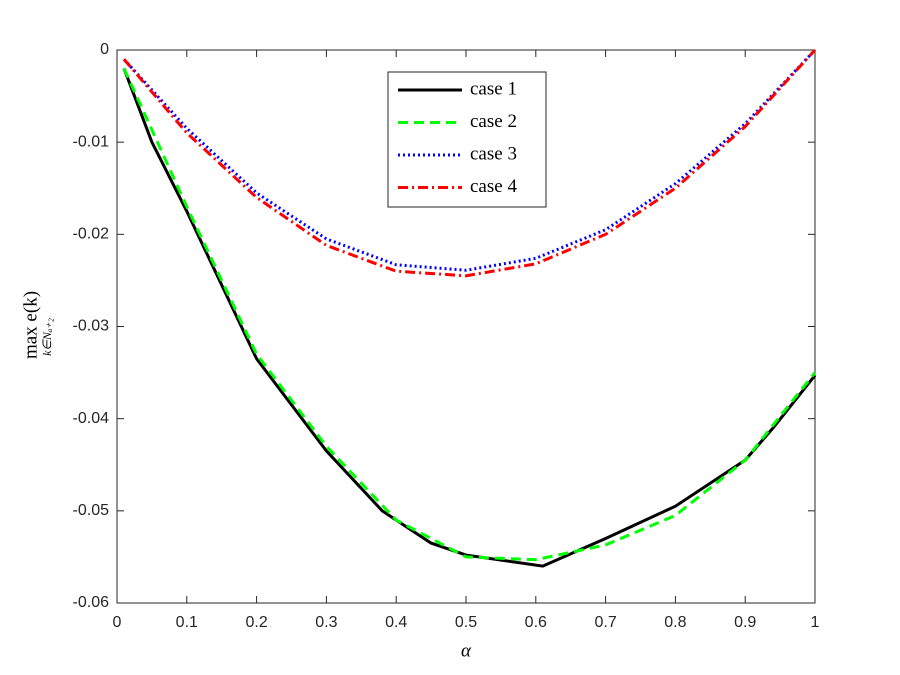 The height and width of the screenshot is (675, 900). What do you see at coordinates (493, 88) in the screenshot?
I see `legend-label: case 1` at bounding box center [493, 88].